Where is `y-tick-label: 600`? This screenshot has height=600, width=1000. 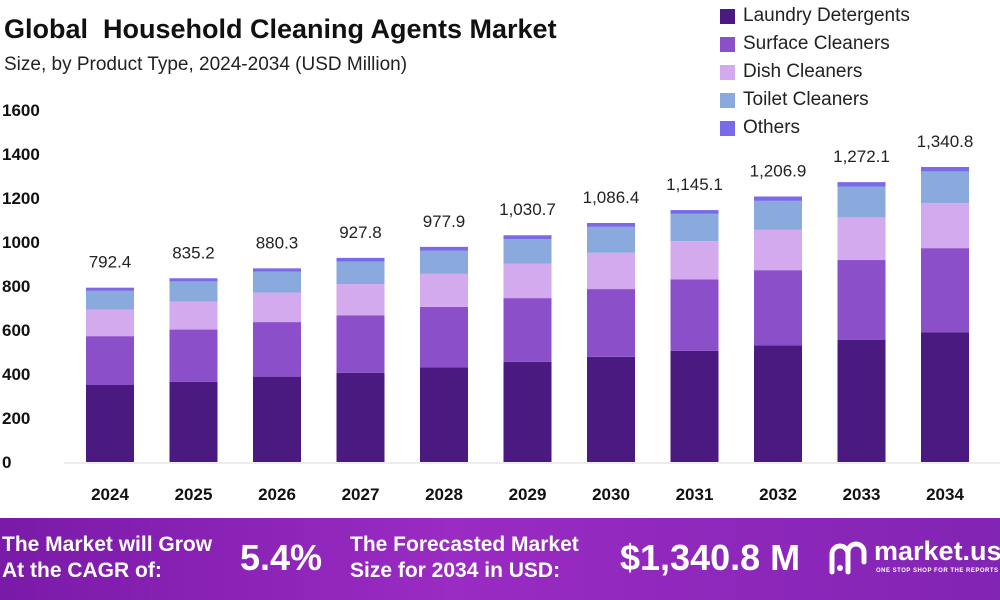 y-tick-label: 600 is located at coordinates (16, 330).